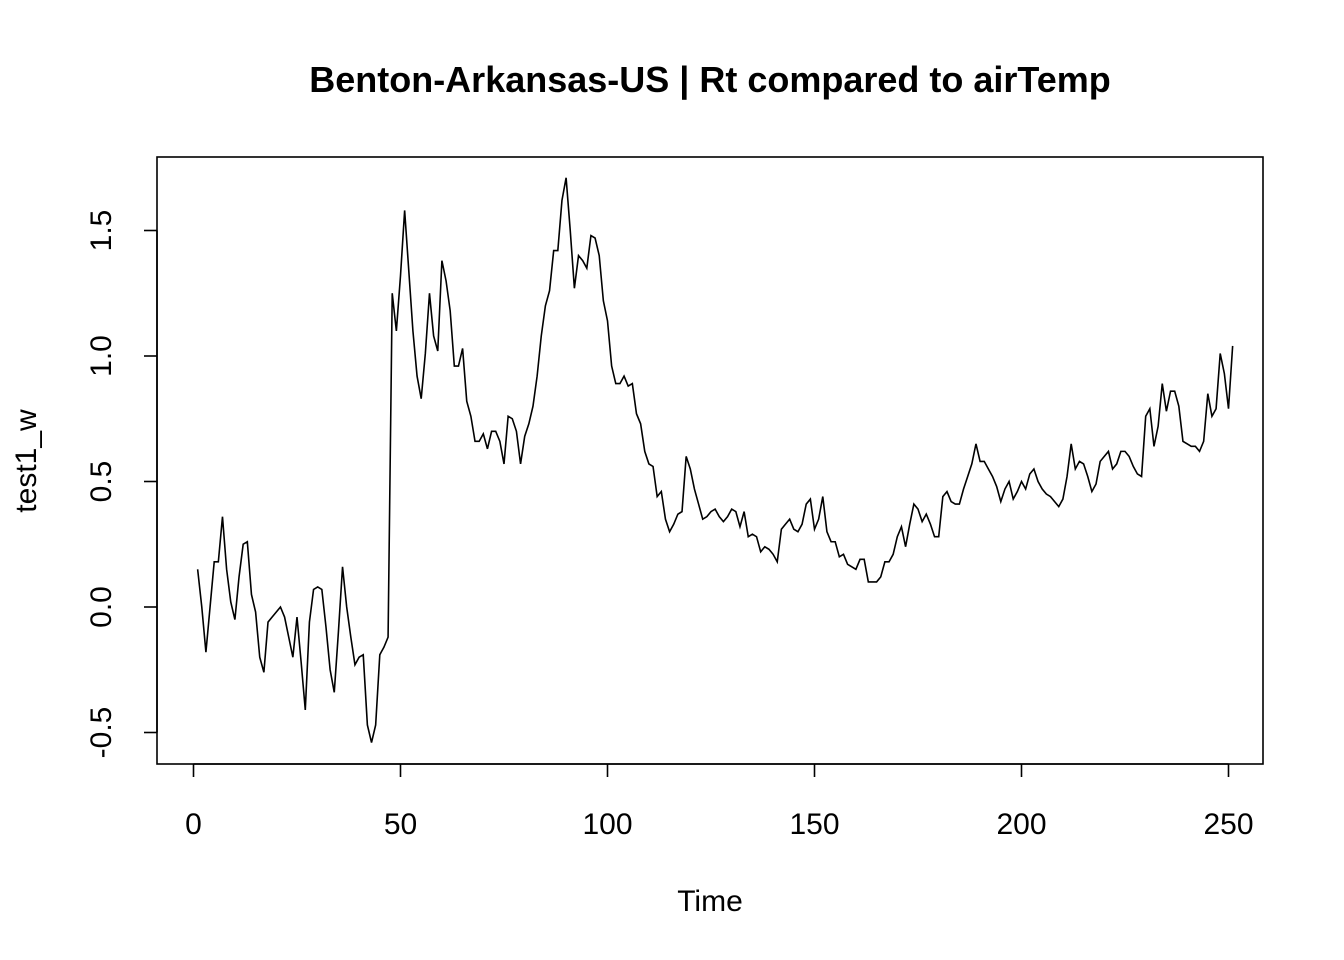 This screenshot has width=1344, height=960. Describe the element at coordinates (101, 607) in the screenshot. I see `y-tick-label: 0.0` at that location.